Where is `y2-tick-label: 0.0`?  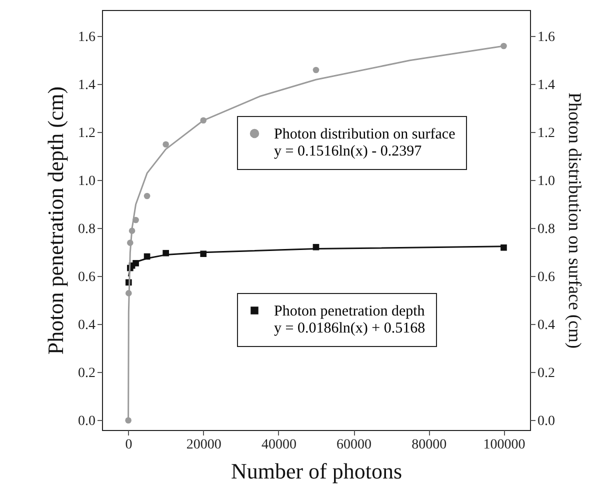
y2-tick-label: 0.0 is located at coordinates (546, 421).